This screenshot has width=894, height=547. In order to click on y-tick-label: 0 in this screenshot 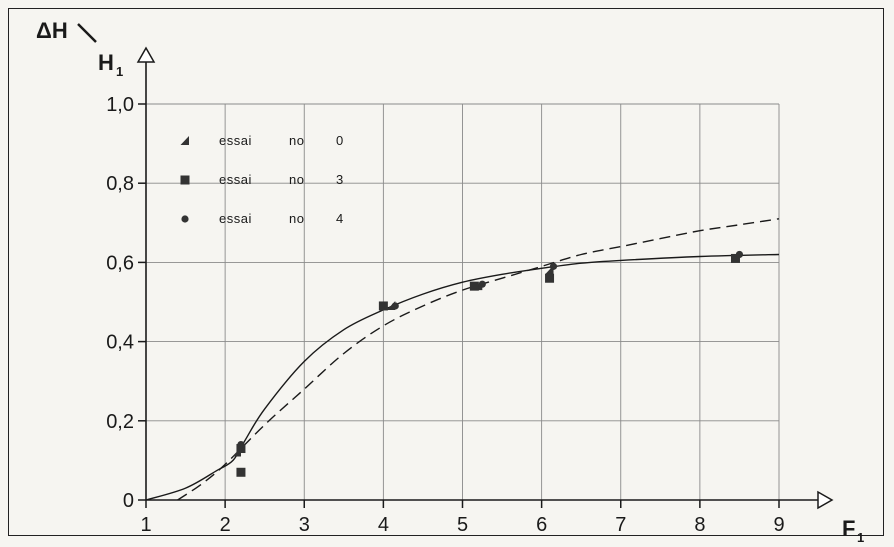, I will do `click(128, 501)`.